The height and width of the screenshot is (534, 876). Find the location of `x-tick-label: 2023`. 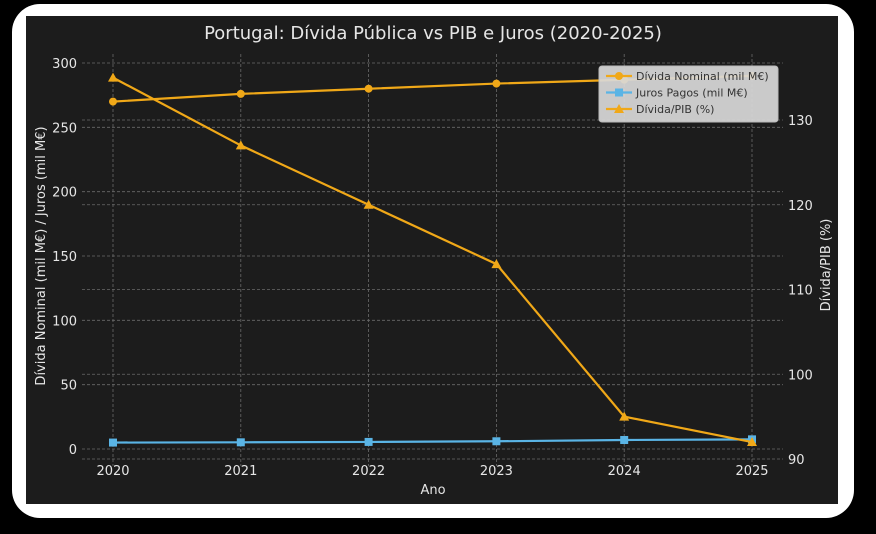

x-tick-label: 2023 is located at coordinates (496, 471).